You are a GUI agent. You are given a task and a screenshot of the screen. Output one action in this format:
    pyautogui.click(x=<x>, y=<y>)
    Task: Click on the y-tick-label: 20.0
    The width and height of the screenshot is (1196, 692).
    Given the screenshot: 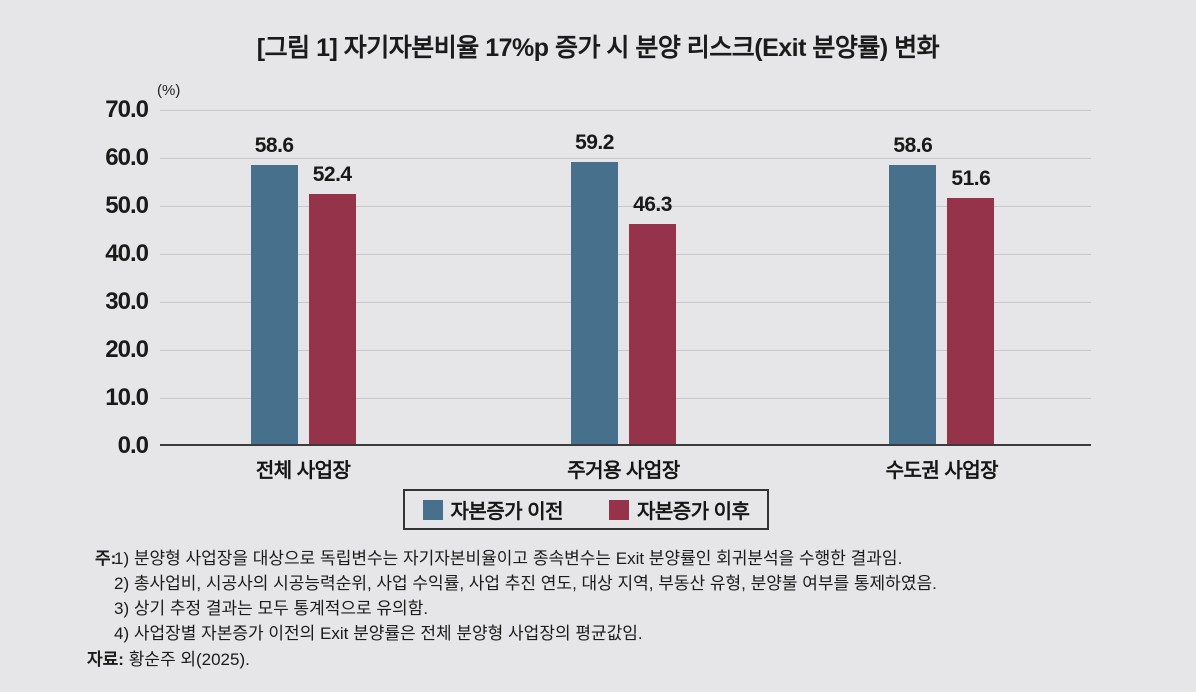 What is the action you would take?
    pyautogui.click(x=127, y=349)
    